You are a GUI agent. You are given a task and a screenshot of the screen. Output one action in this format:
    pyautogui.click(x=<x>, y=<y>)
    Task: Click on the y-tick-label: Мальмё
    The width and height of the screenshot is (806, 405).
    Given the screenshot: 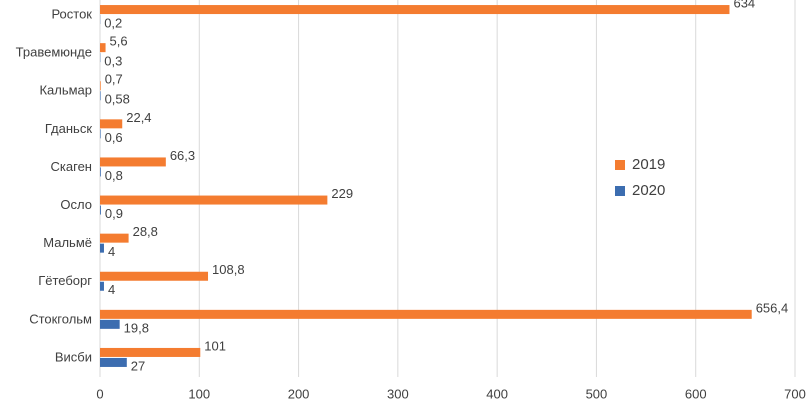 What is the action you would take?
    pyautogui.click(x=67, y=242)
    